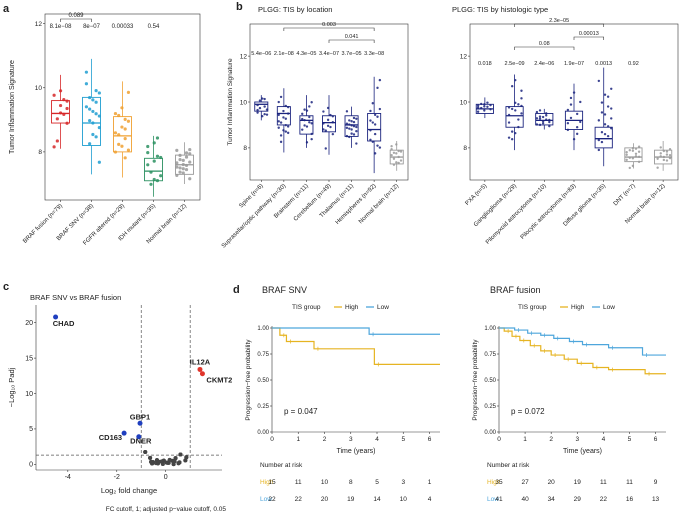  Describe the element at coordinates (325, 439) in the screenshot. I see `x-tick-label: 2` at that location.